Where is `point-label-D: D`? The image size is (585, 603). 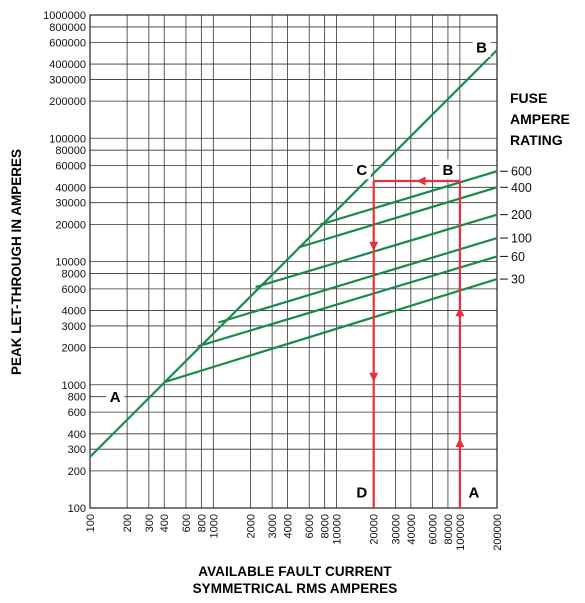 point-label-D: D is located at coordinates (361, 492).